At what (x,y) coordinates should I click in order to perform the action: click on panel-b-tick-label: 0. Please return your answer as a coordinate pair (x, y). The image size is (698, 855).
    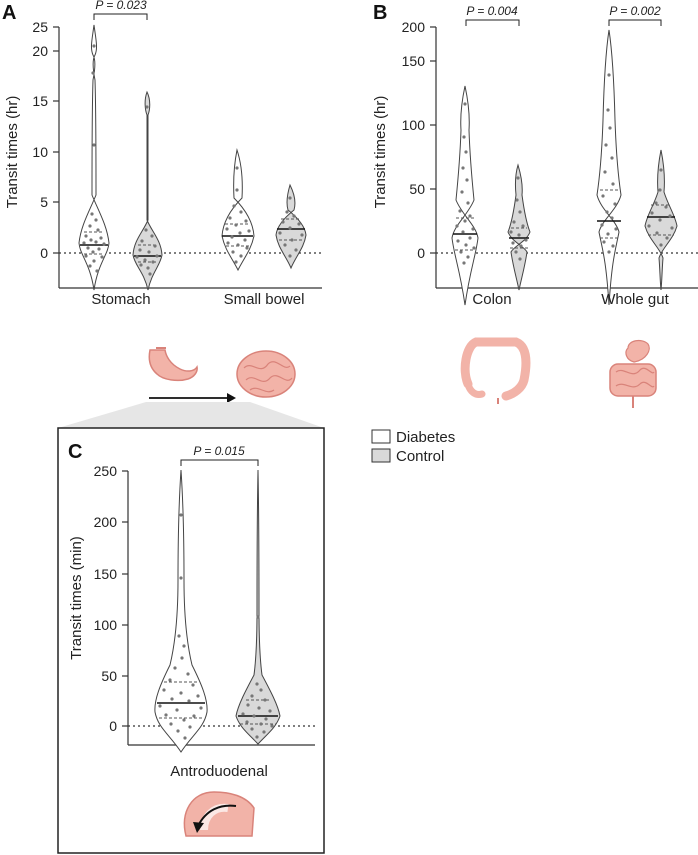
    Looking at the image, I should click on (421, 253).